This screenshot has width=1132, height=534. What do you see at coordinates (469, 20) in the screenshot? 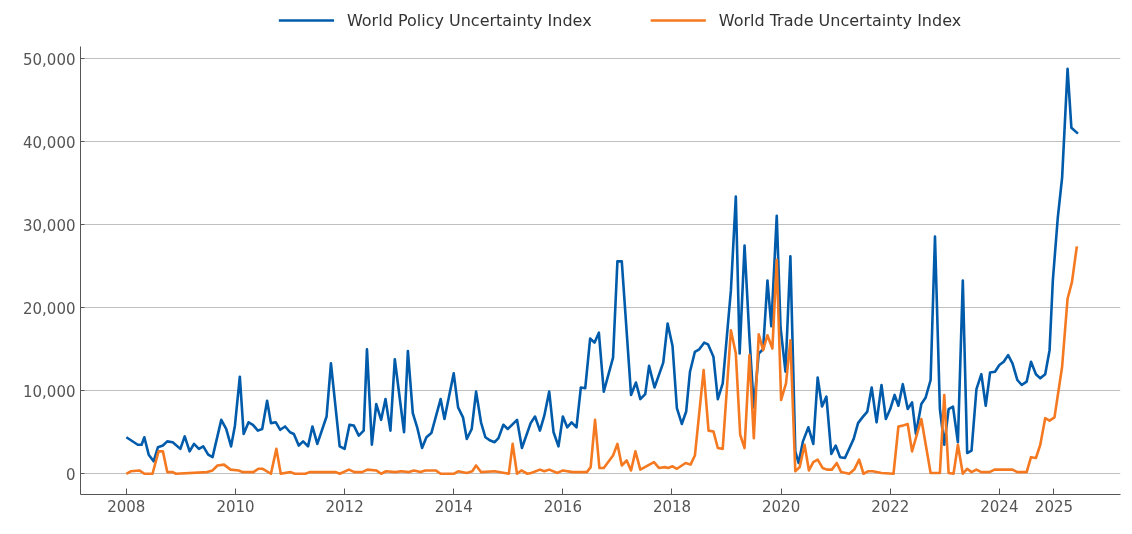
I see `legend-label: World Policy Uncertainty Index` at bounding box center [469, 20].